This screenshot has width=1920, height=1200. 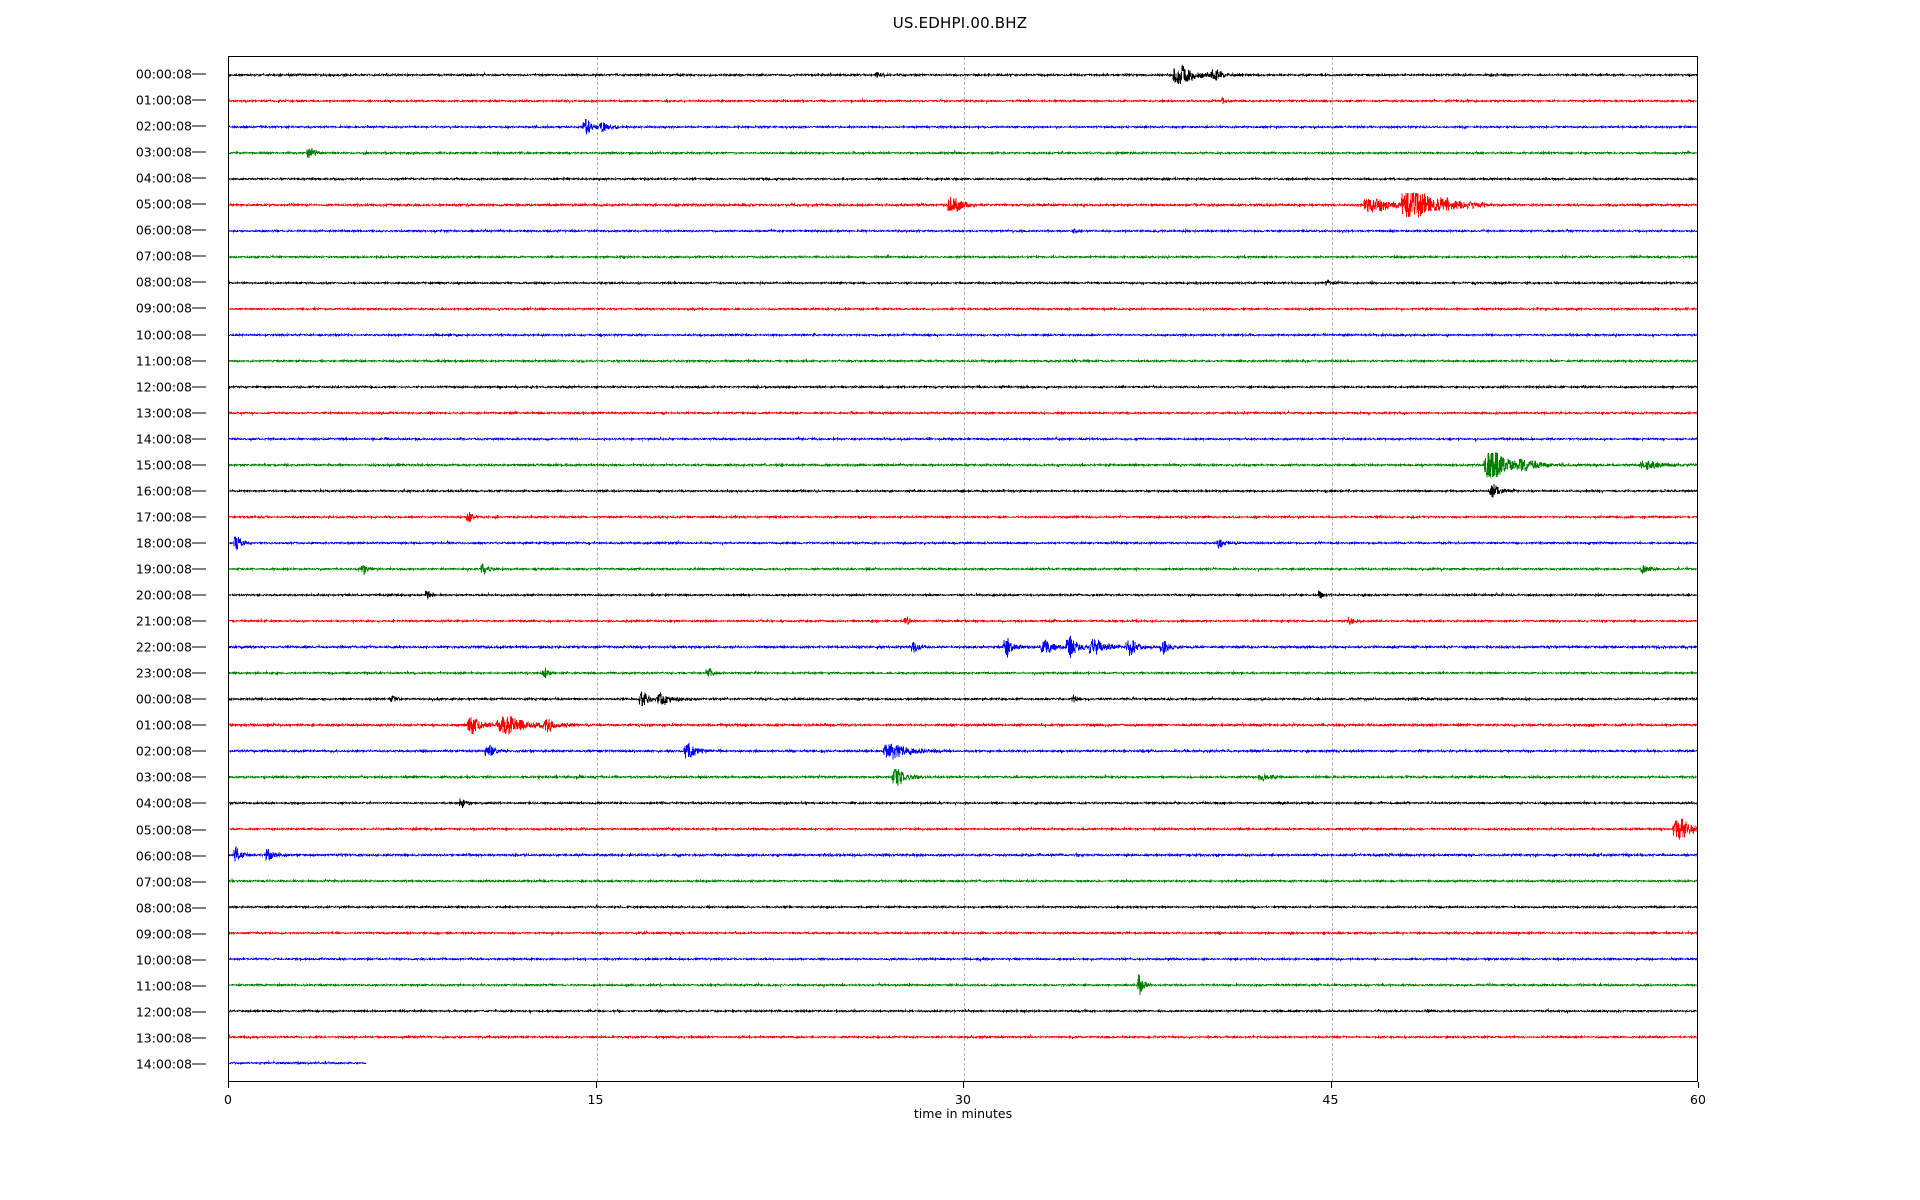 What do you see at coordinates (163, 699) in the screenshot?
I see `y-tick-label-24: 00:00:08` at bounding box center [163, 699].